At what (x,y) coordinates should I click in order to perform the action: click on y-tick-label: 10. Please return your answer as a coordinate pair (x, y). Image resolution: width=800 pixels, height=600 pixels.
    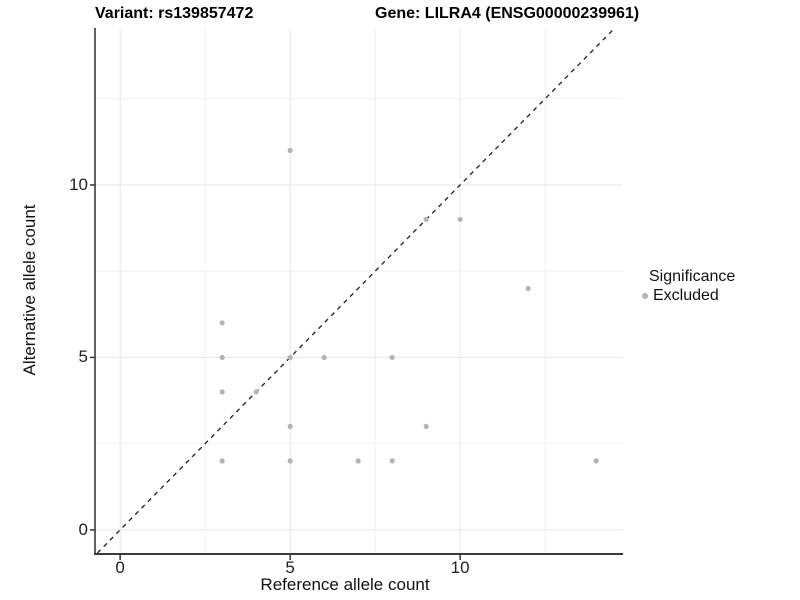
    Looking at the image, I should click on (78, 184).